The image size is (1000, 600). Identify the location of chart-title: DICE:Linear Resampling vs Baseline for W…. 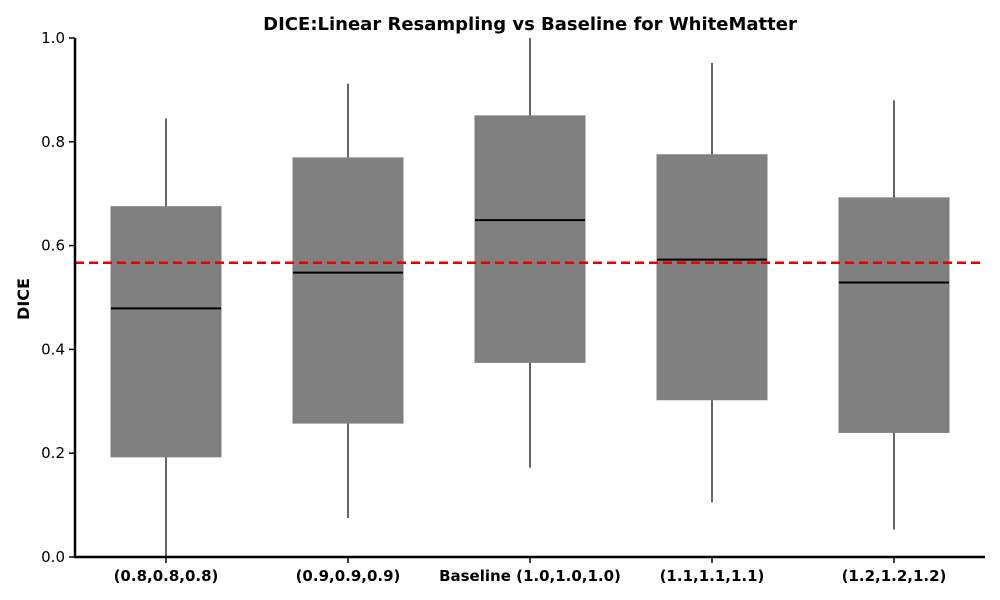
(530, 24).